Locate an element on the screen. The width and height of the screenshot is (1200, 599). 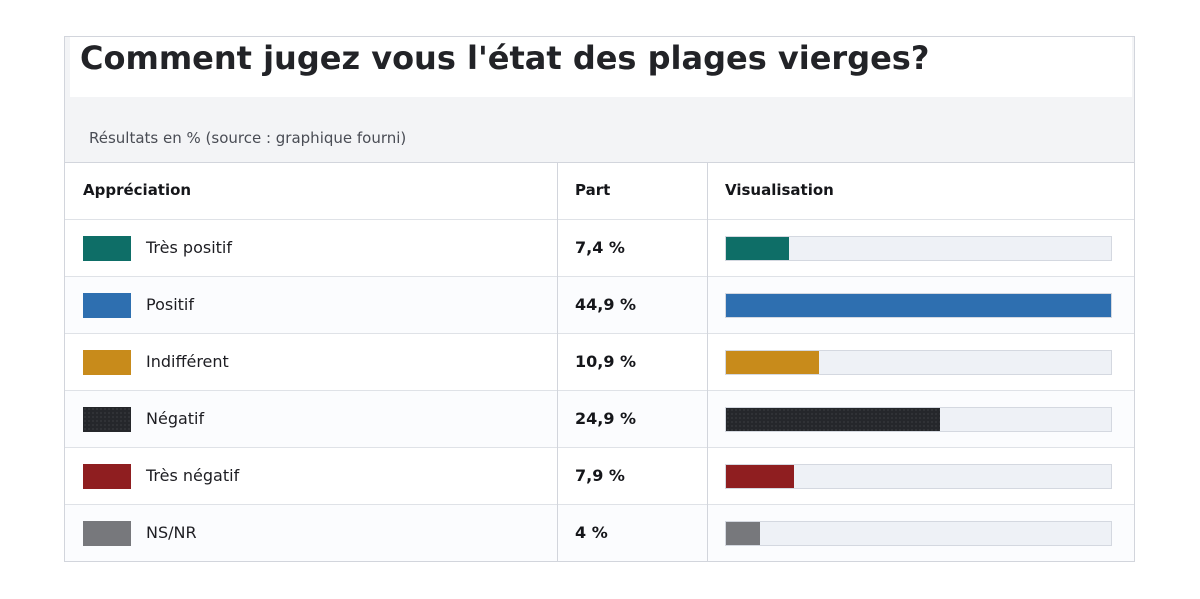
value-label: 10,9 % is located at coordinates (606, 361).